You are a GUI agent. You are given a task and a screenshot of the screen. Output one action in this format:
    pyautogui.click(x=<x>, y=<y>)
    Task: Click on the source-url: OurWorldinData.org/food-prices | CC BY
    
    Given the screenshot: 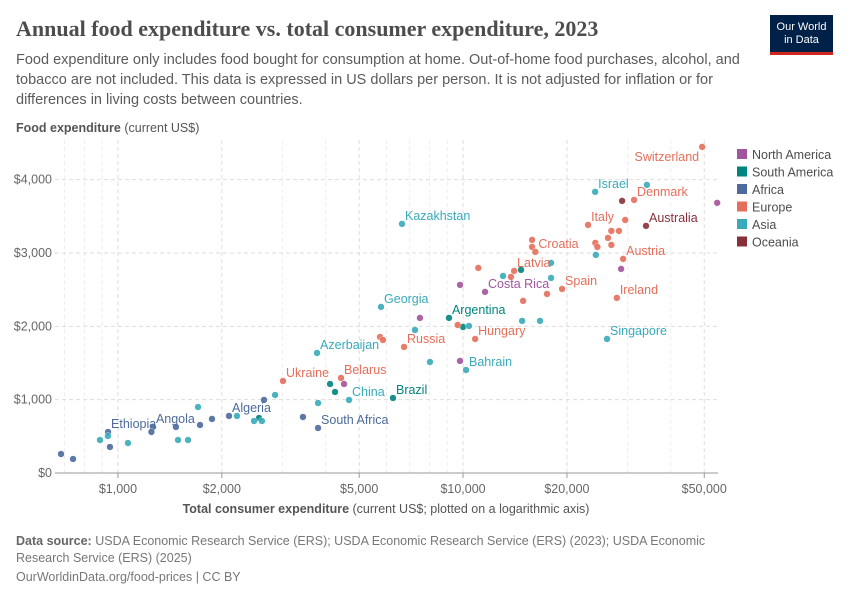 What is the action you would take?
    pyautogui.click(x=128, y=577)
    